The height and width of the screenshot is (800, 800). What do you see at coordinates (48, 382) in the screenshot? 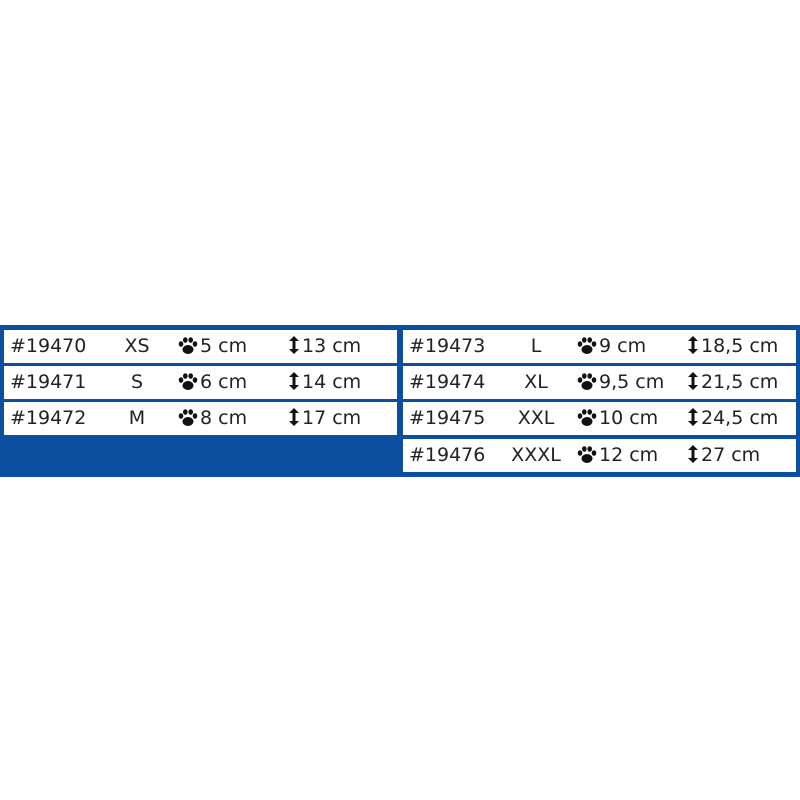
I see `article-number: #19471` at bounding box center [48, 382].